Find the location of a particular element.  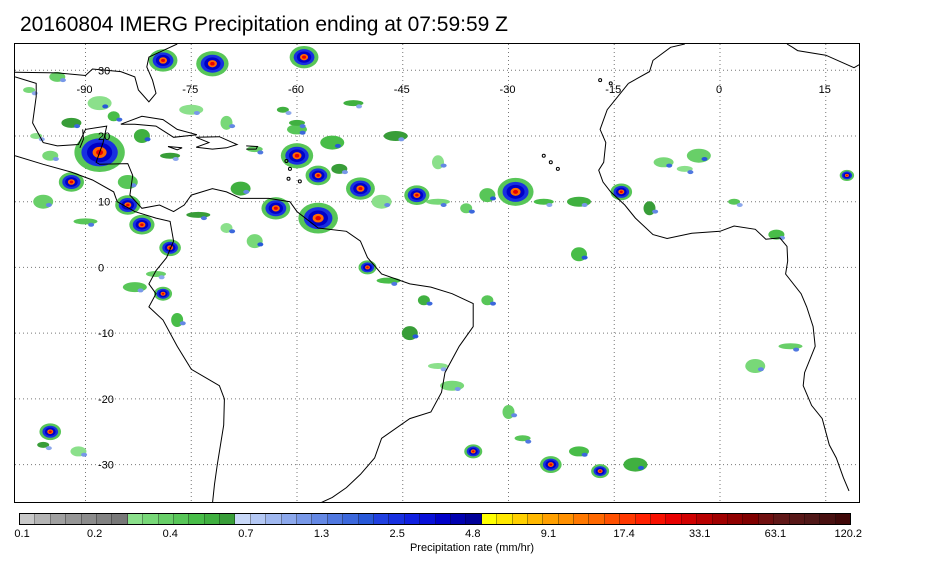

colorbar-tick-label: 120.2 is located at coordinates (848, 534).